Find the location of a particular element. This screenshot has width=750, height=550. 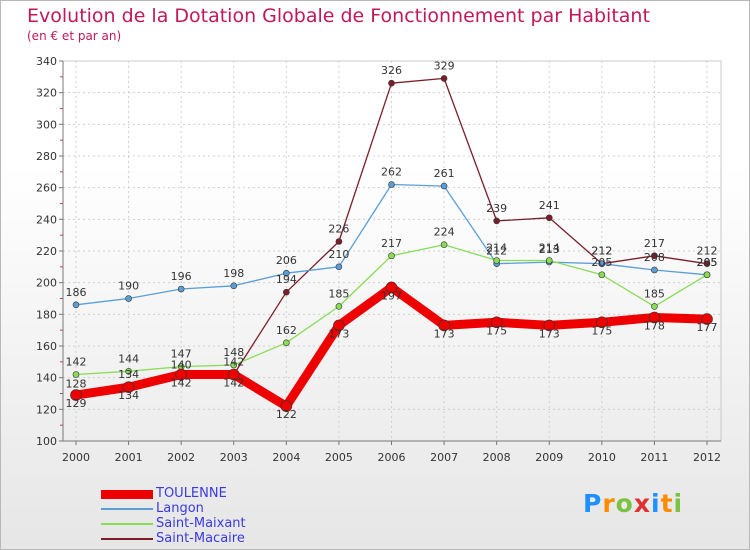

data-label-saint-macaire: 212 is located at coordinates (601, 251).